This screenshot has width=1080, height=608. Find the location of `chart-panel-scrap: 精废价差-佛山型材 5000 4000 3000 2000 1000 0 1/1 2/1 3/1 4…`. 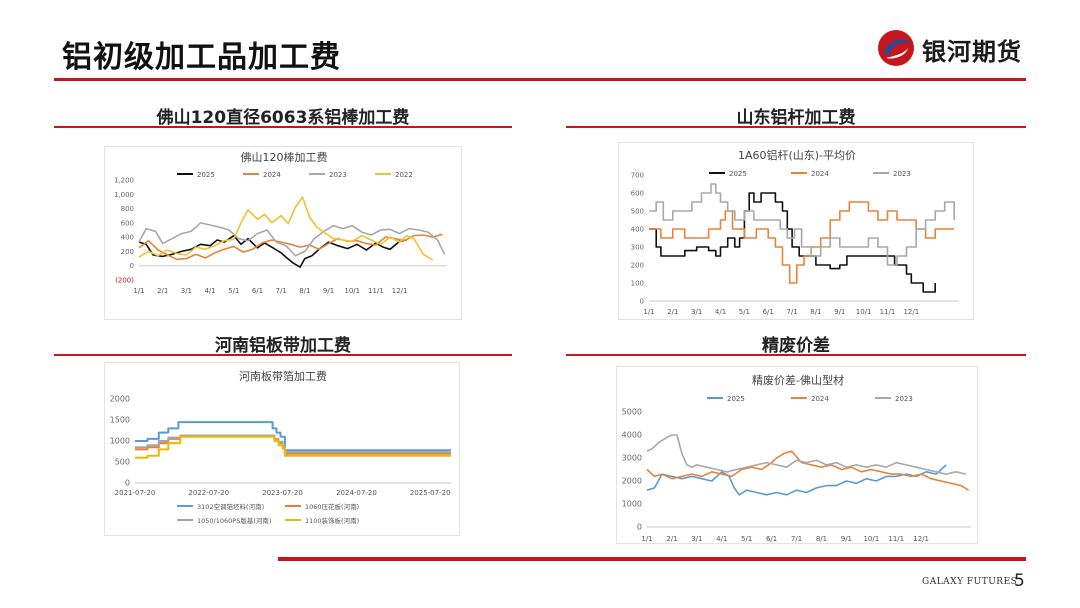

chart-panel-scrap: 精废价差-佛山型材 5000 4000 3000 2000 1000 0 1/1 2/1 3/1 4… is located at coordinates (797, 455).